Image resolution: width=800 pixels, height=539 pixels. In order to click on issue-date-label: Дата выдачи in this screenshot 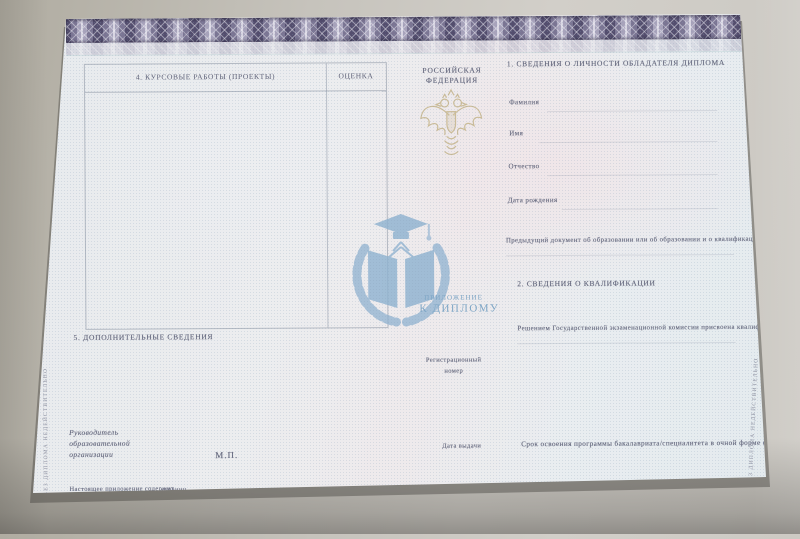, I will do `click(462, 446)`.